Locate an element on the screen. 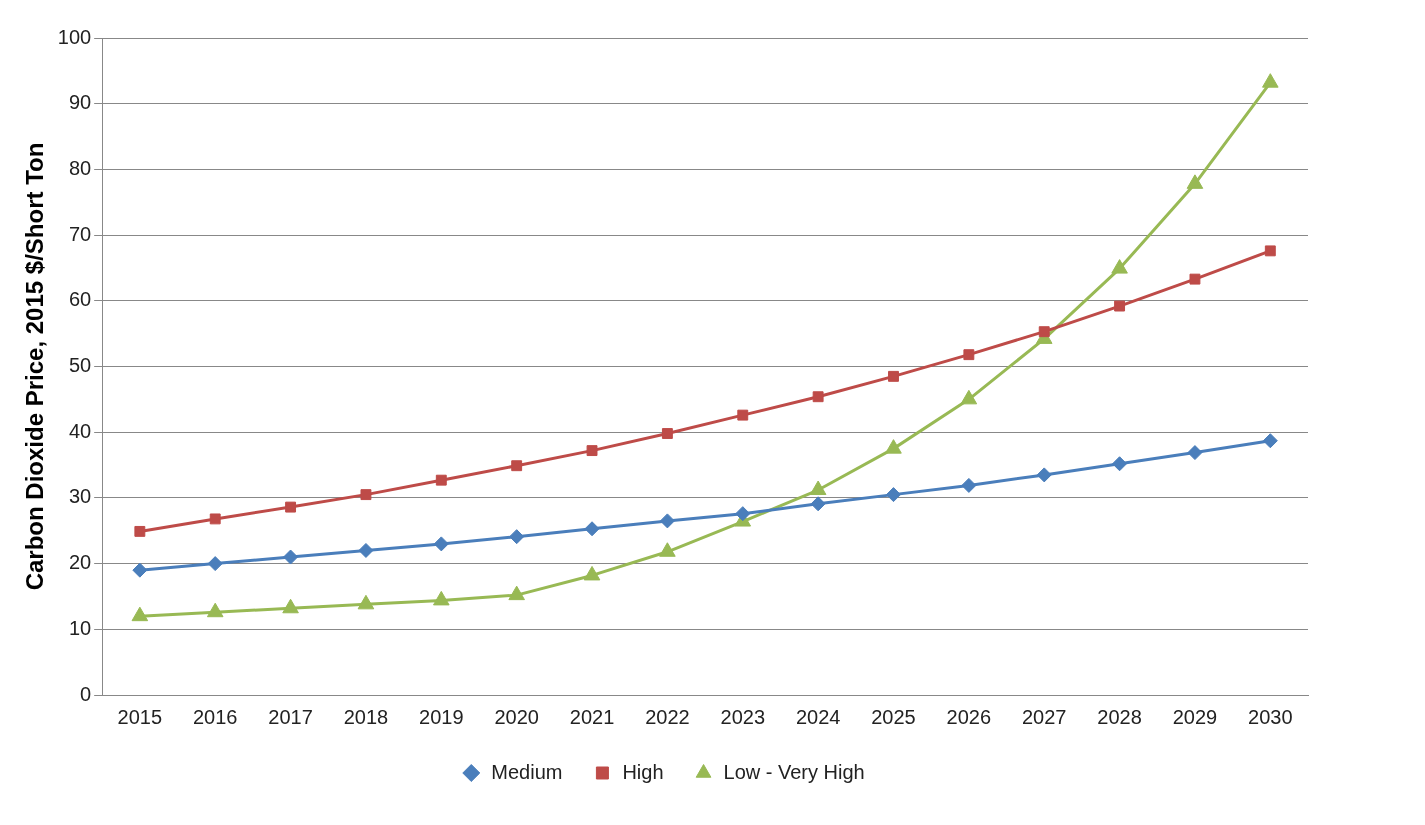 This screenshot has width=1425, height=825. y-tick-label: 30 is located at coordinates (80, 496).